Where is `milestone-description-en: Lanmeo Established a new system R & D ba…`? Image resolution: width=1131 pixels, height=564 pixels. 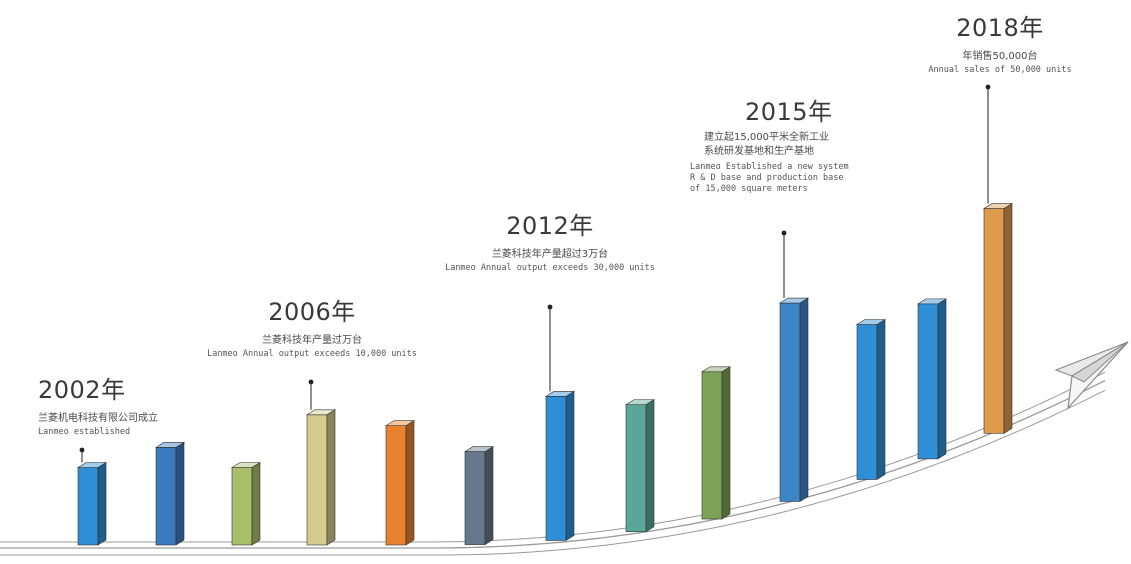
milestone-description-en: Lanmeo Established a new system R & D ba… is located at coordinates (769, 178).